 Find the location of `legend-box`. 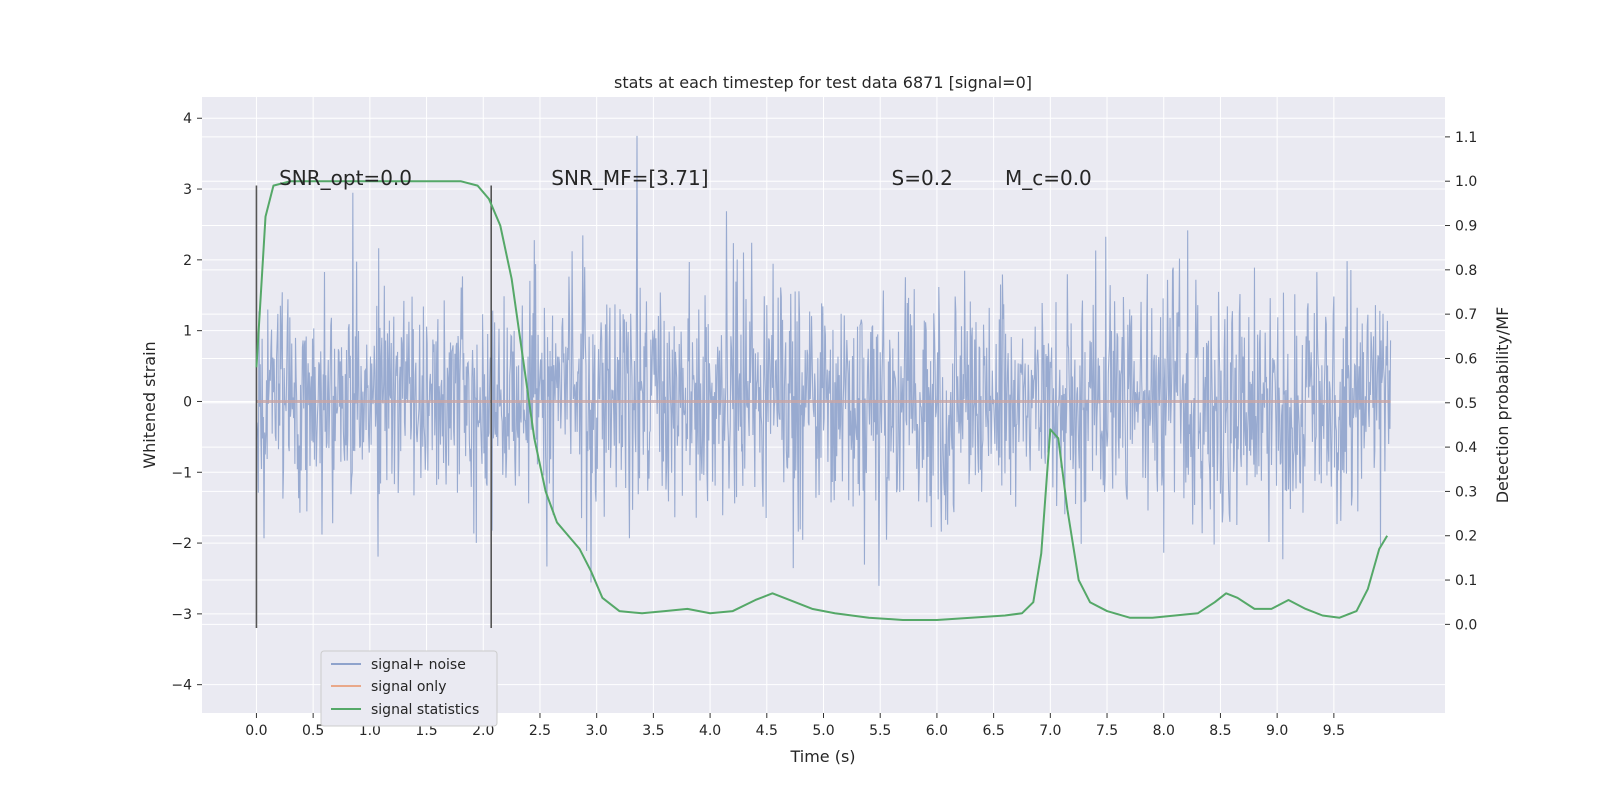

legend-box is located at coordinates (409, 688).